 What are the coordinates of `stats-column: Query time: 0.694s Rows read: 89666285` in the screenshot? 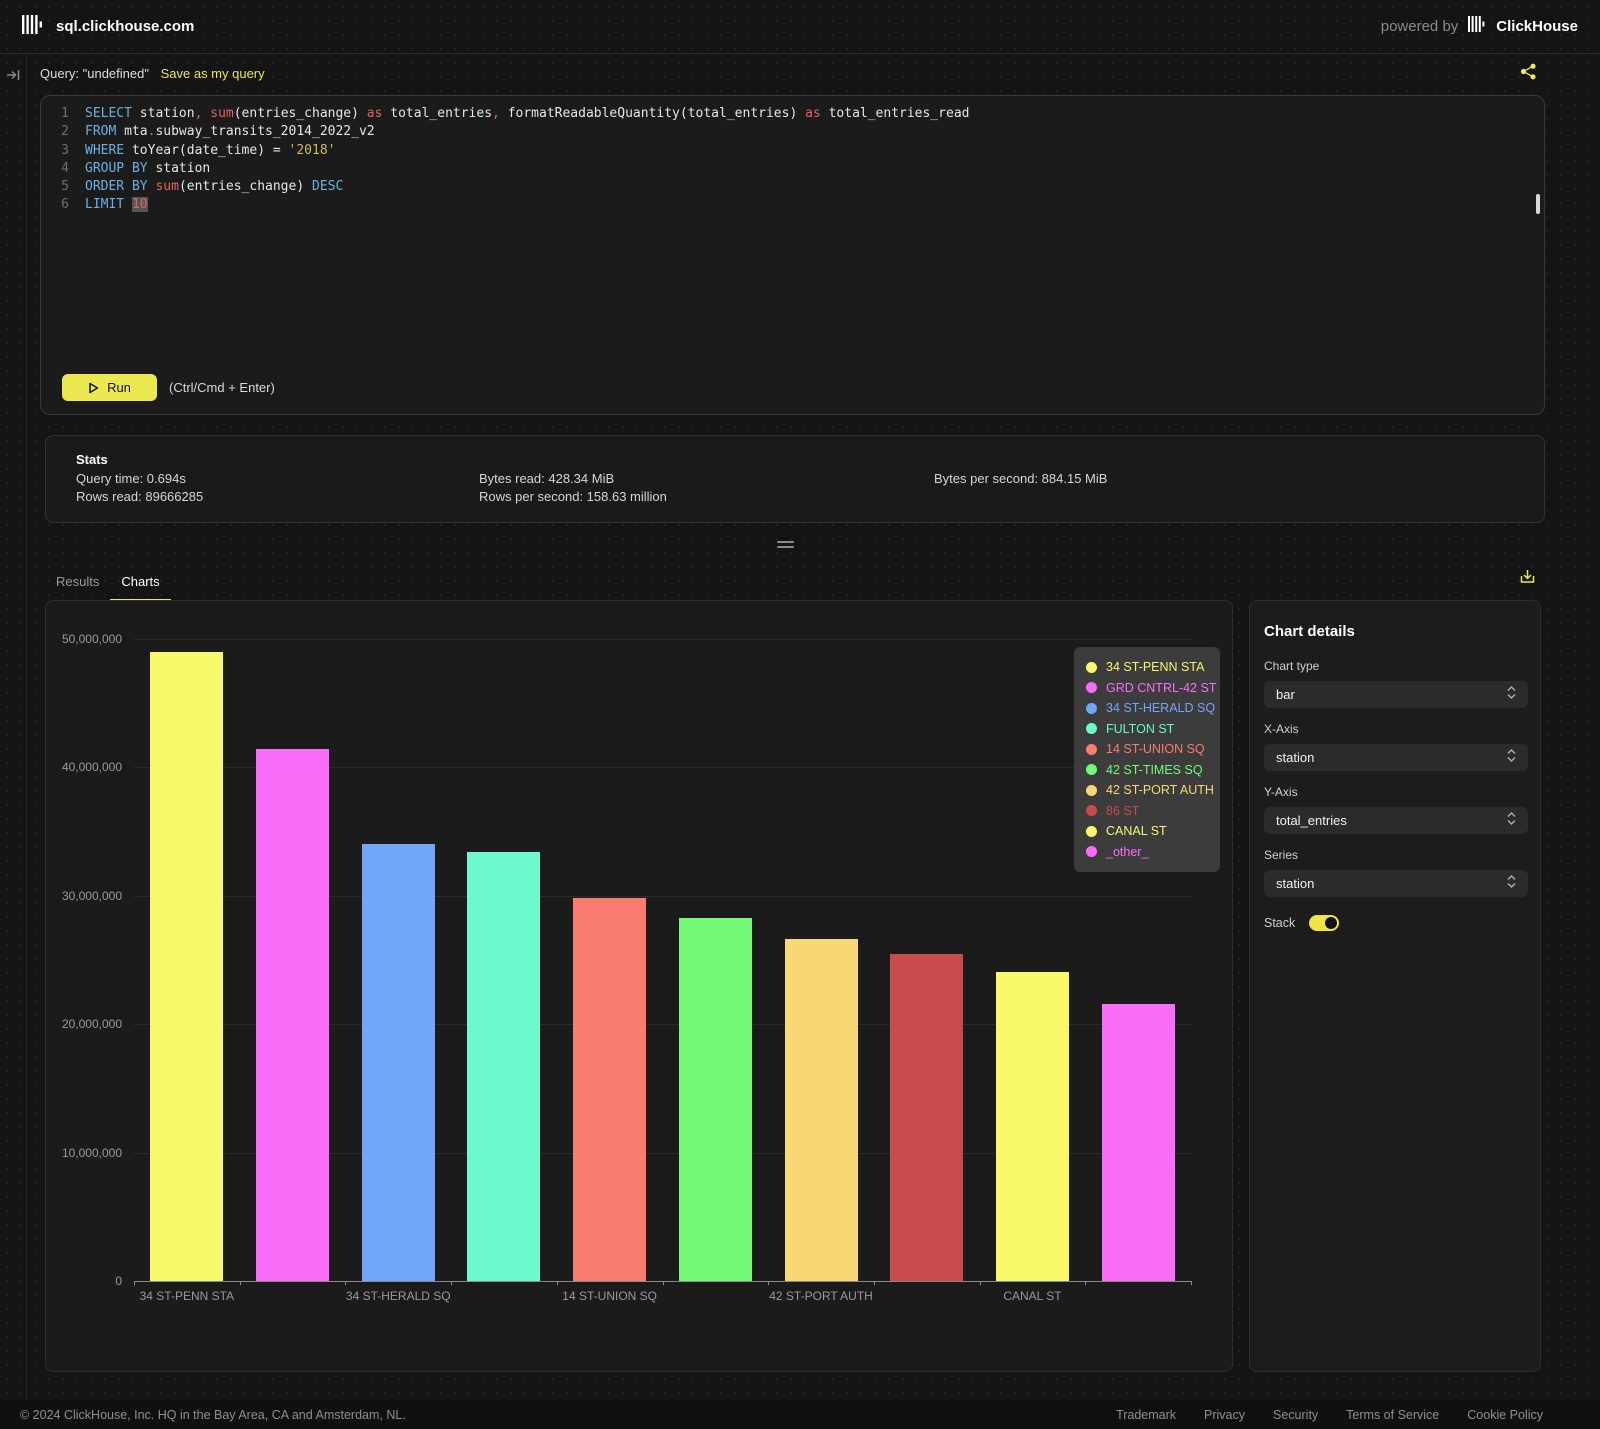 It's located at (139, 488).